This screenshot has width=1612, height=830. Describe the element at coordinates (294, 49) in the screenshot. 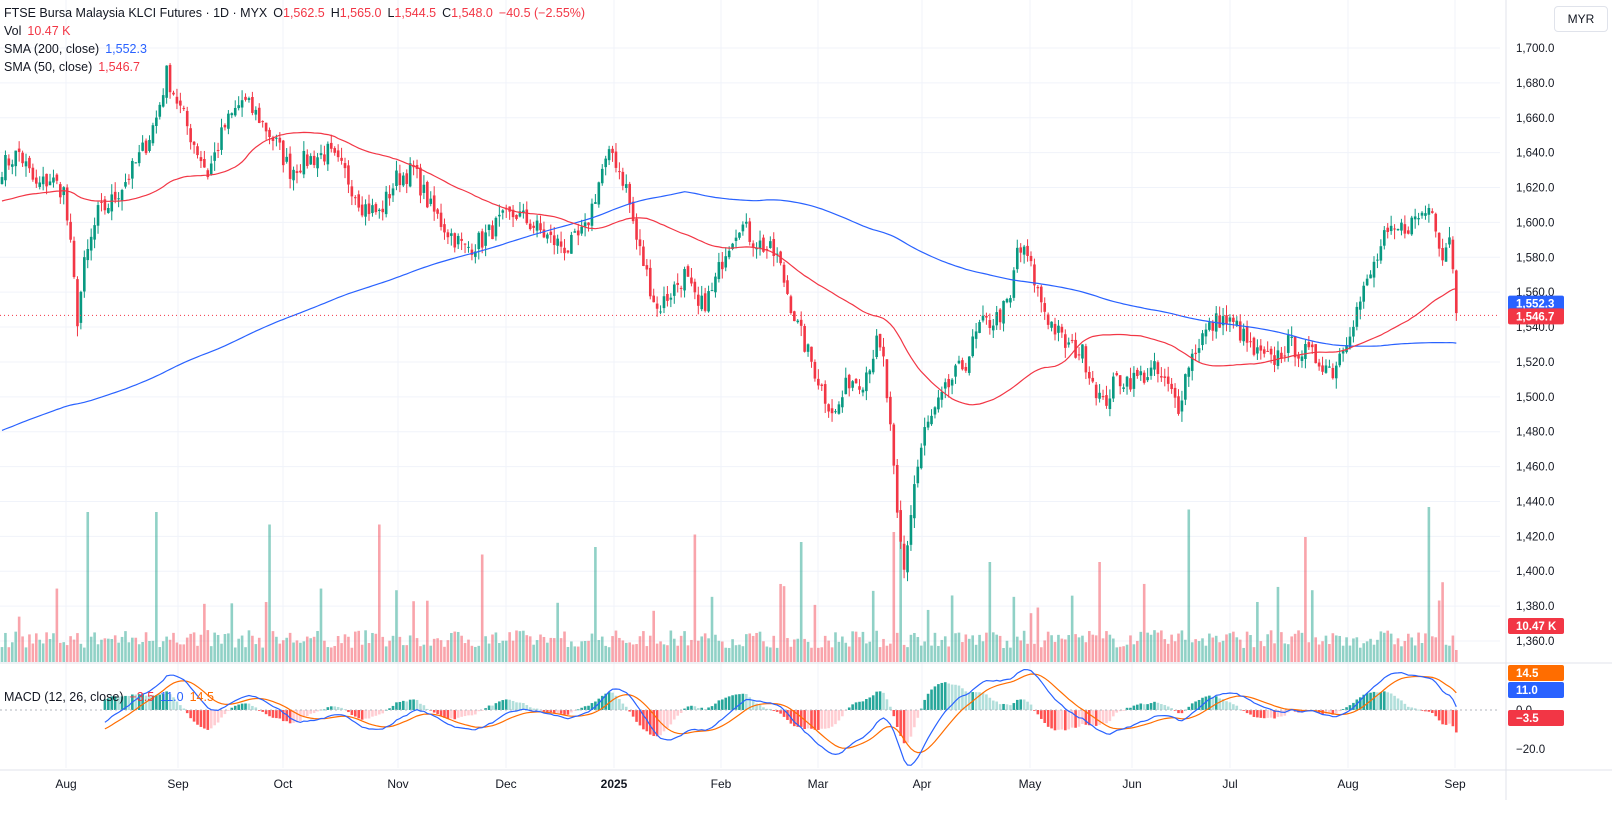

I see `sma200-row: SMA (200, close) 1,552.3` at that location.